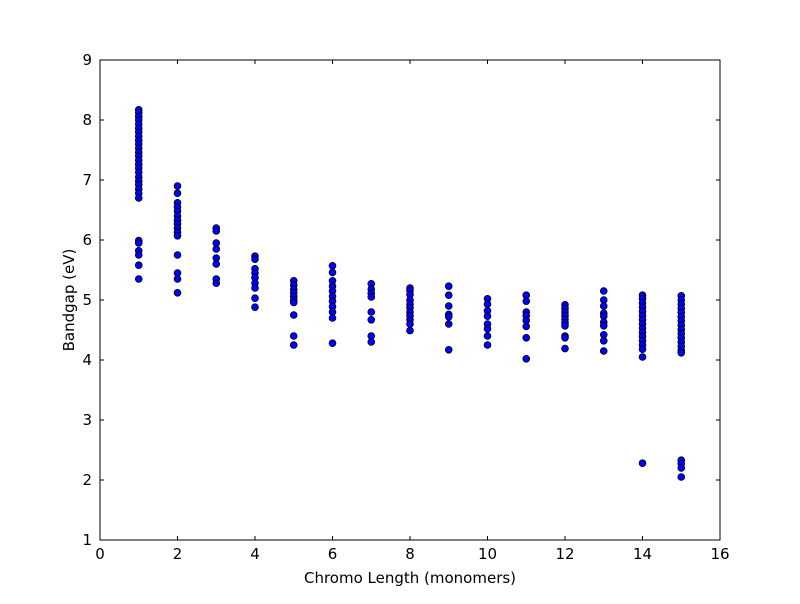 This screenshot has height=604, width=800. I want to click on x-tick-label: 4, so click(255, 554).